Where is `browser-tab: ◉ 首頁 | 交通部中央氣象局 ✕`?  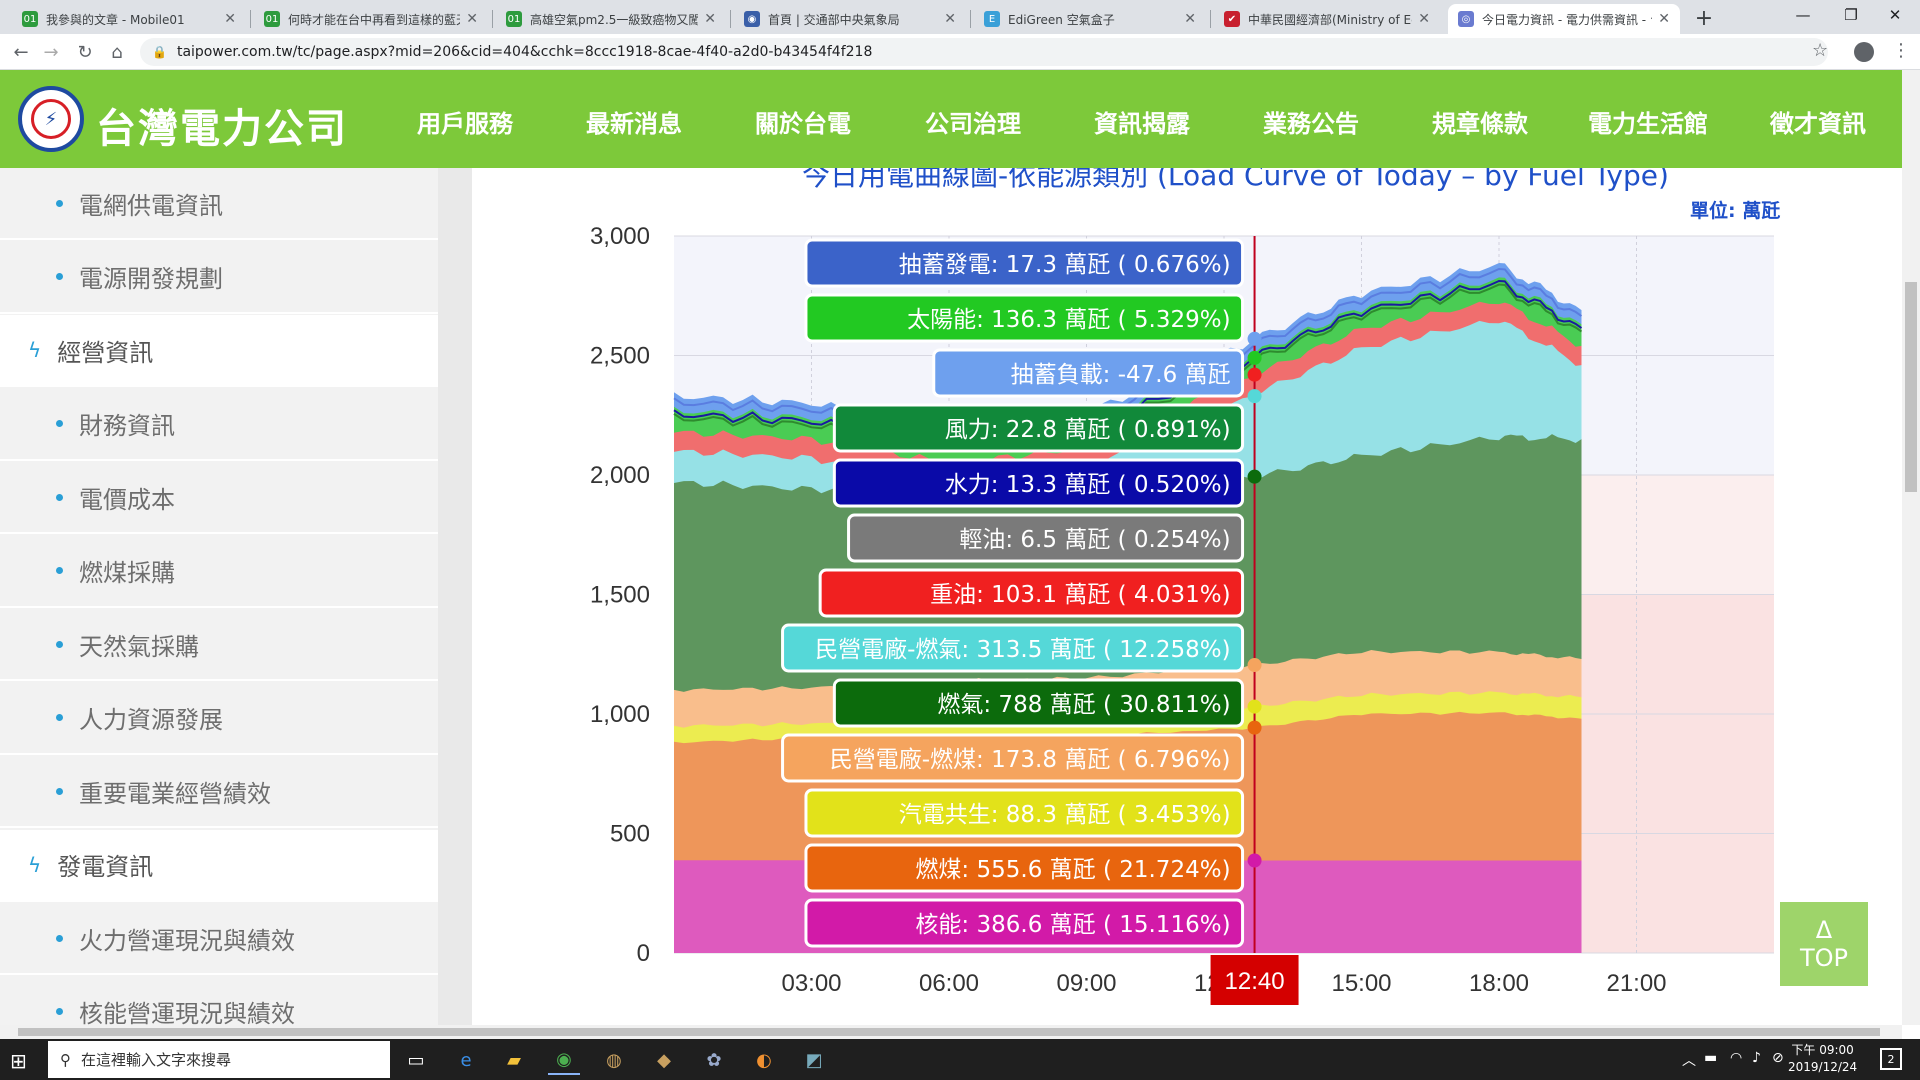 browser-tab: ◉ 首頁 | 交通部中央氣象局 ✕ is located at coordinates (850, 19).